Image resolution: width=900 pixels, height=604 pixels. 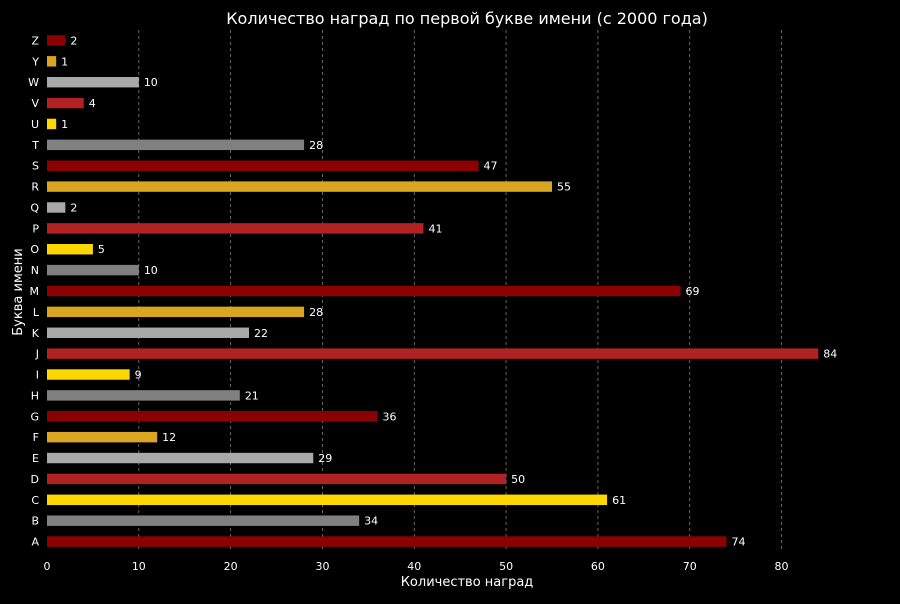 I want to click on value-label-A: 74, so click(x=738, y=542).